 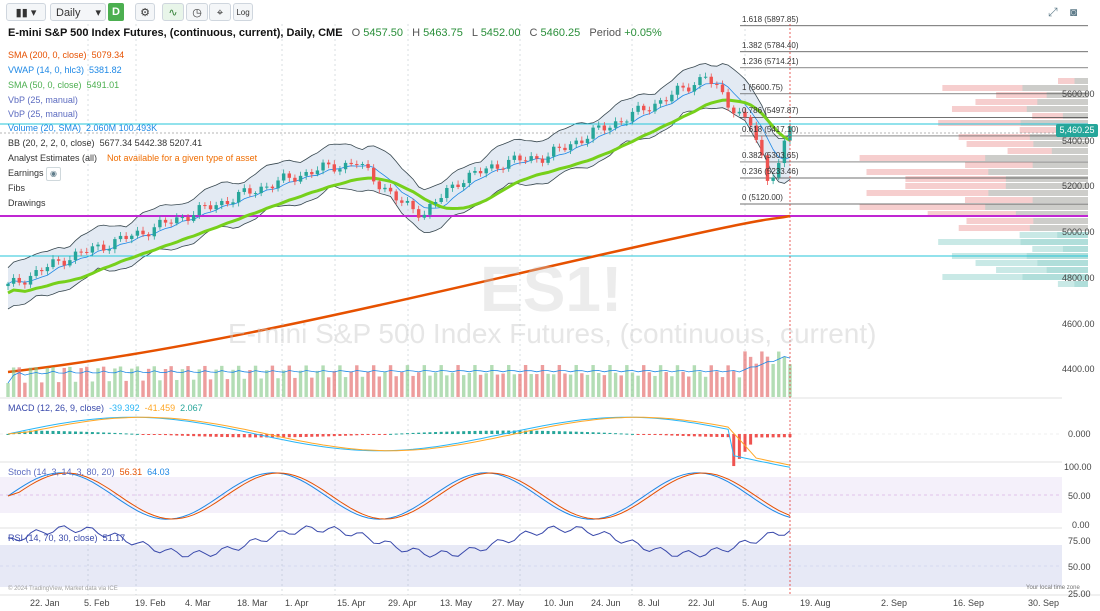 I want to click on study-legend-drawings: Drawings, so click(x=27, y=203).